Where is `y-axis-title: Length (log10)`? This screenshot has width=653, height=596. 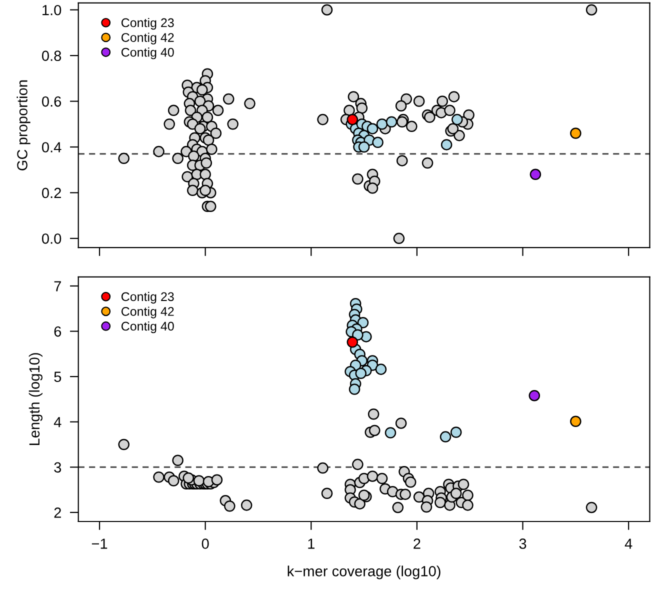
y-axis-title: Length (log10) is located at coordinates (35, 399).